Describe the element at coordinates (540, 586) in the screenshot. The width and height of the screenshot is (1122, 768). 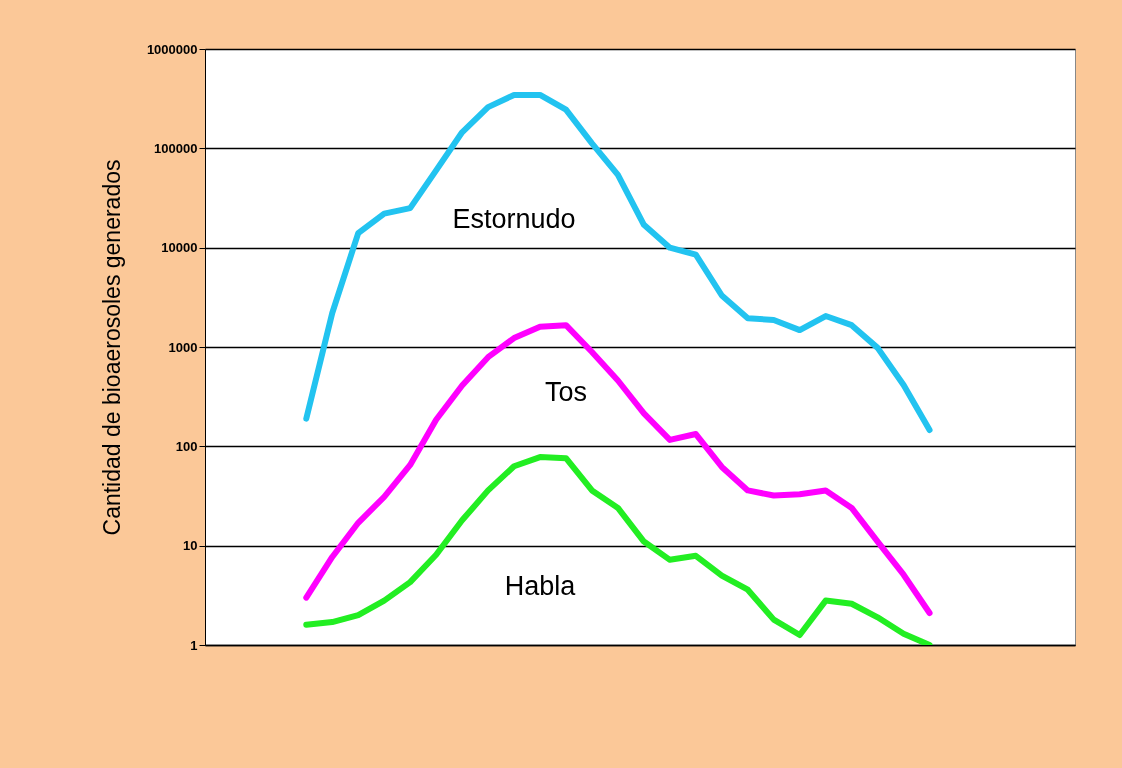
I see `text: Habla` at that location.